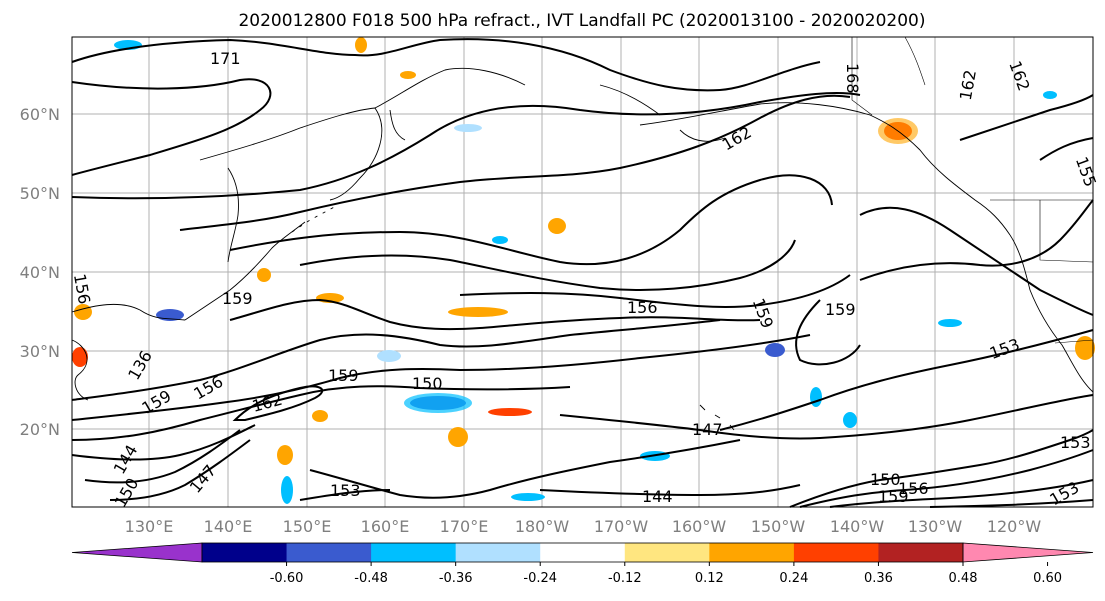 The width and height of the screenshot is (1105, 601). Describe the element at coordinates (878, 578) in the screenshot. I see `colorbar-tick-label: 0.36` at that location.